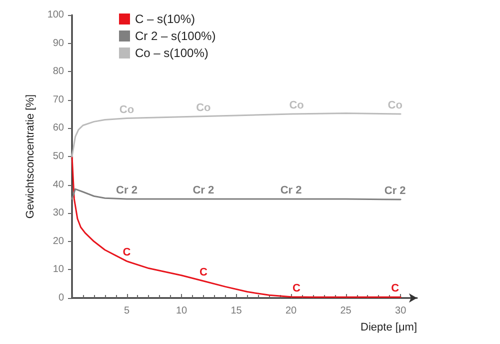 The height and width of the screenshot is (344, 500). Describe the element at coordinates (58, 128) in the screenshot. I see `y-tick-label: 60` at that location.